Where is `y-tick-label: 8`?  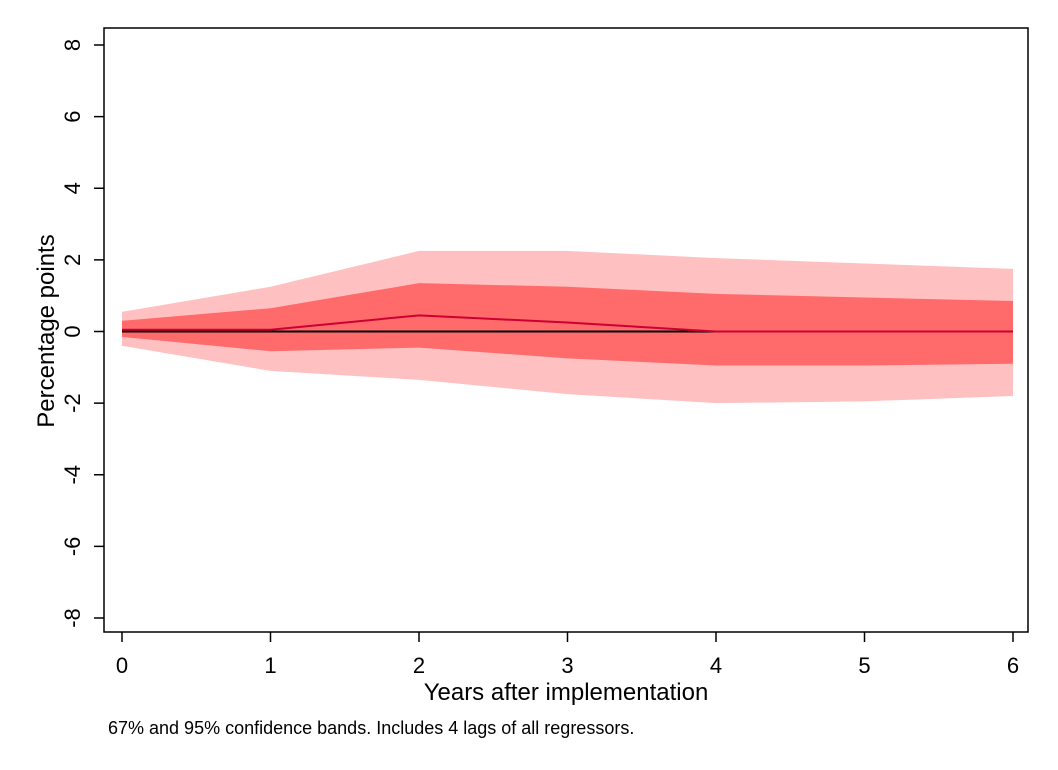
y-tick-label: 8 is located at coordinates (72, 45).